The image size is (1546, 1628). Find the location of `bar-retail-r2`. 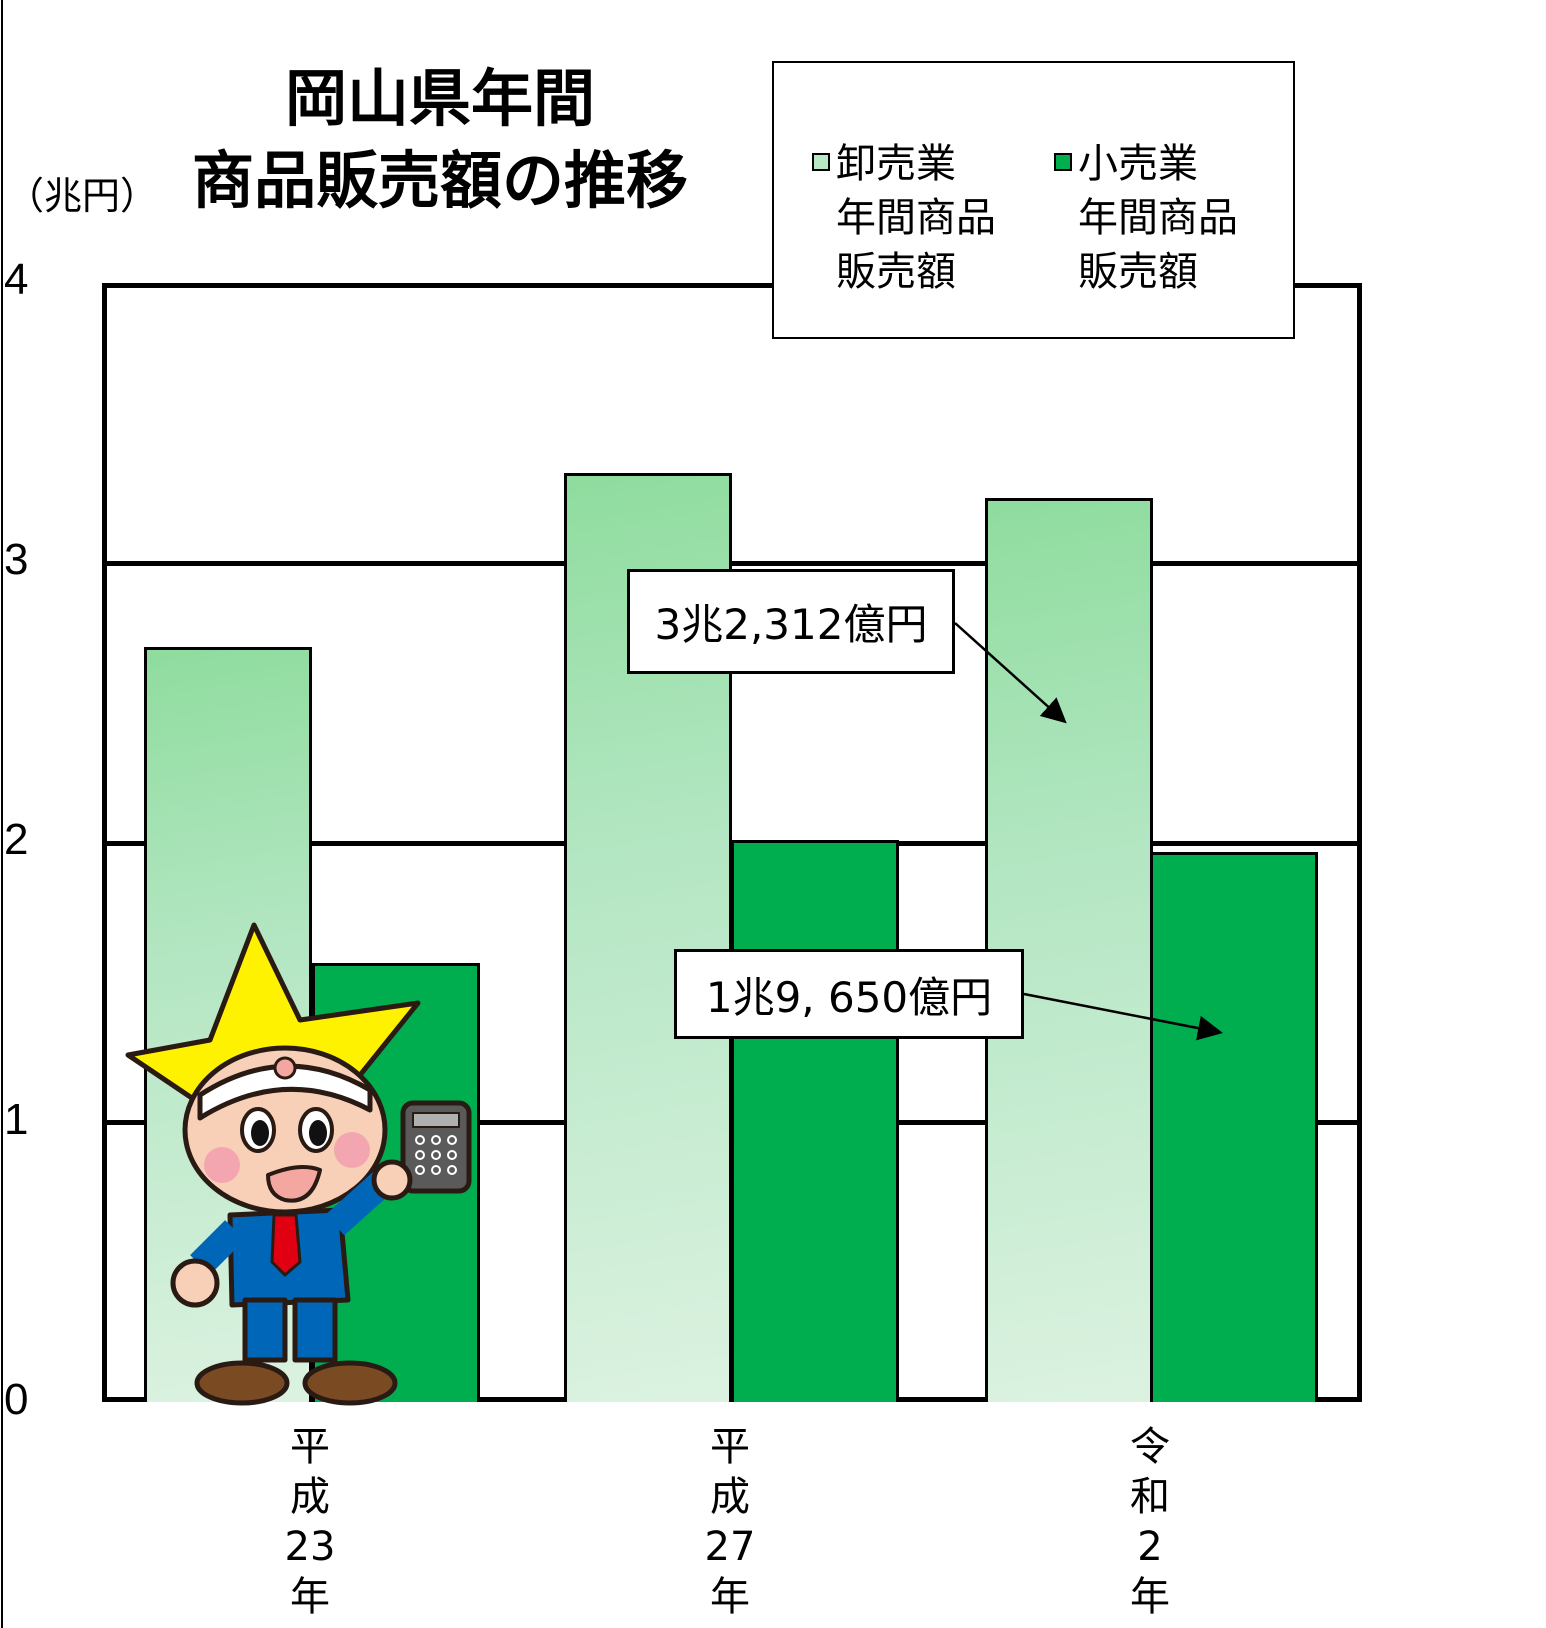

bar-retail-r2 is located at coordinates (1234, 1127).